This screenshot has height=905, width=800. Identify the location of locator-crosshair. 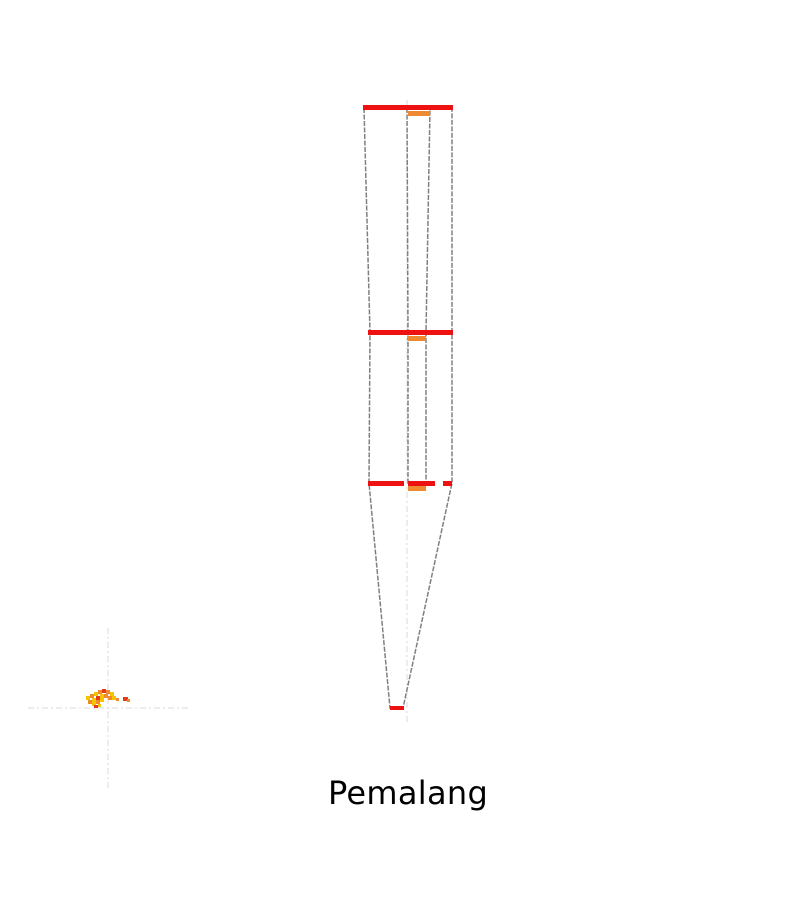
(108, 708).